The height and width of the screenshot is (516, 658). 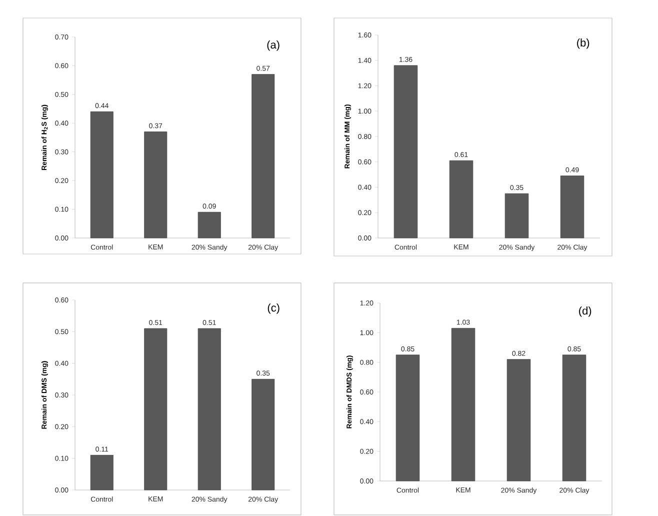 I want to click on annotation: (b), so click(x=583, y=43).